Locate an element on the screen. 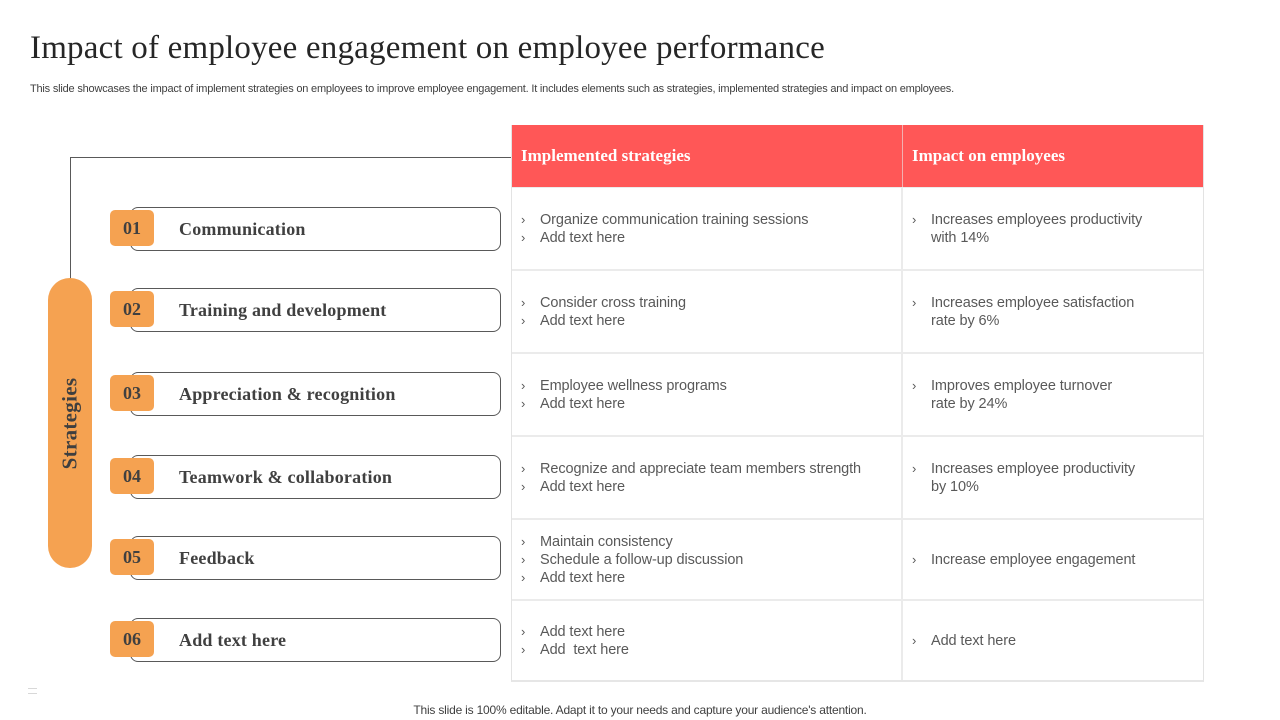 The width and height of the screenshot is (1280, 720). strategy-label: Add text here is located at coordinates (233, 640).